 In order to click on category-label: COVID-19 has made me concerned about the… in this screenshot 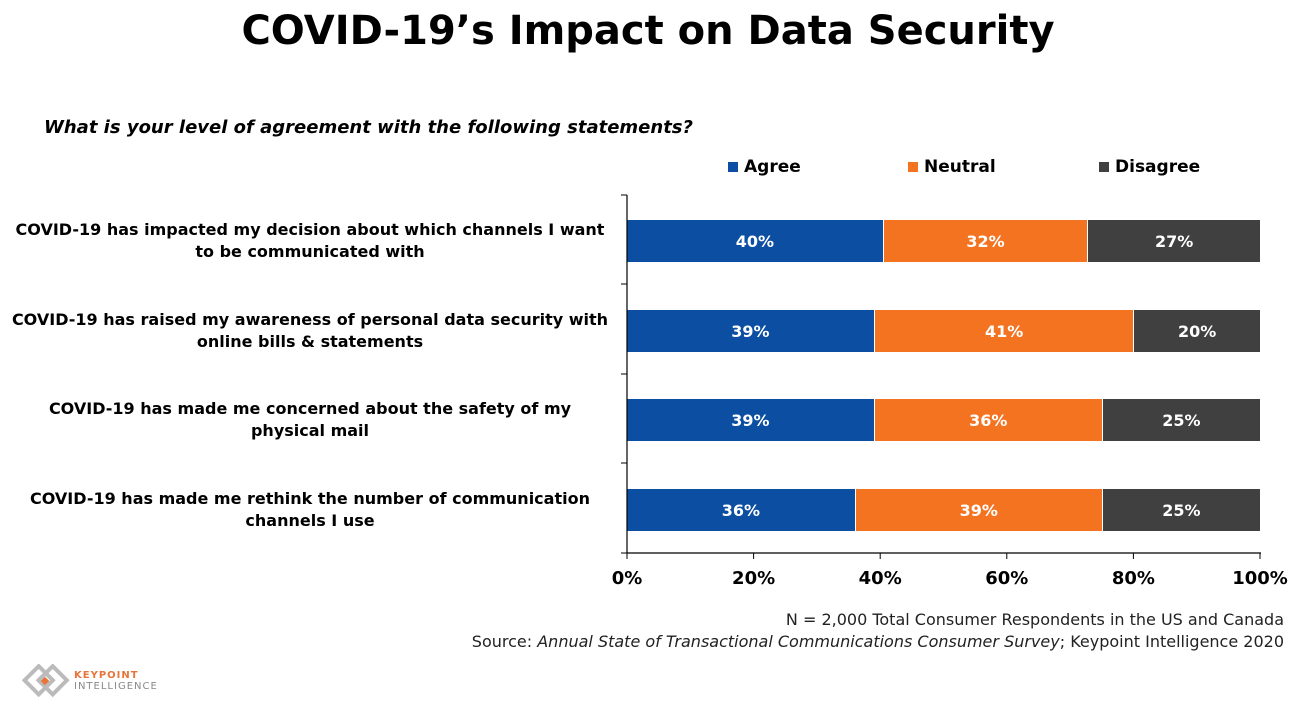, I will do `click(310, 419)`.